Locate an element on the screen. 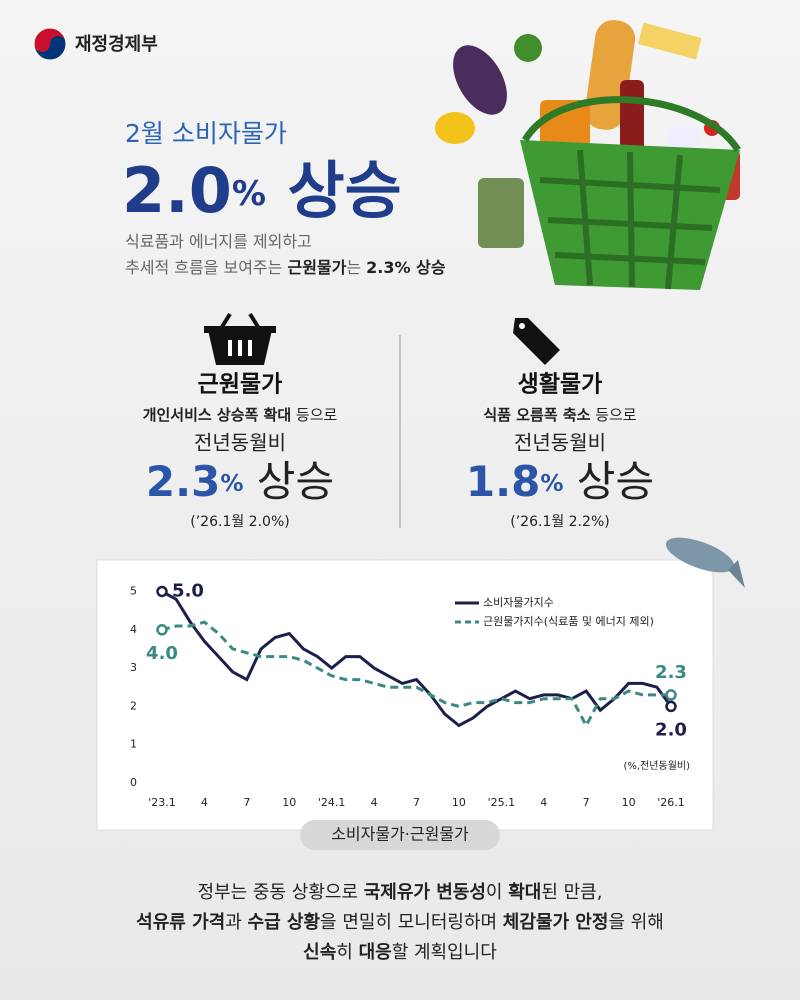 Image resolution: width=800 pixels, height=1000 pixels. x-tick-label: '23.1 is located at coordinates (162, 802).